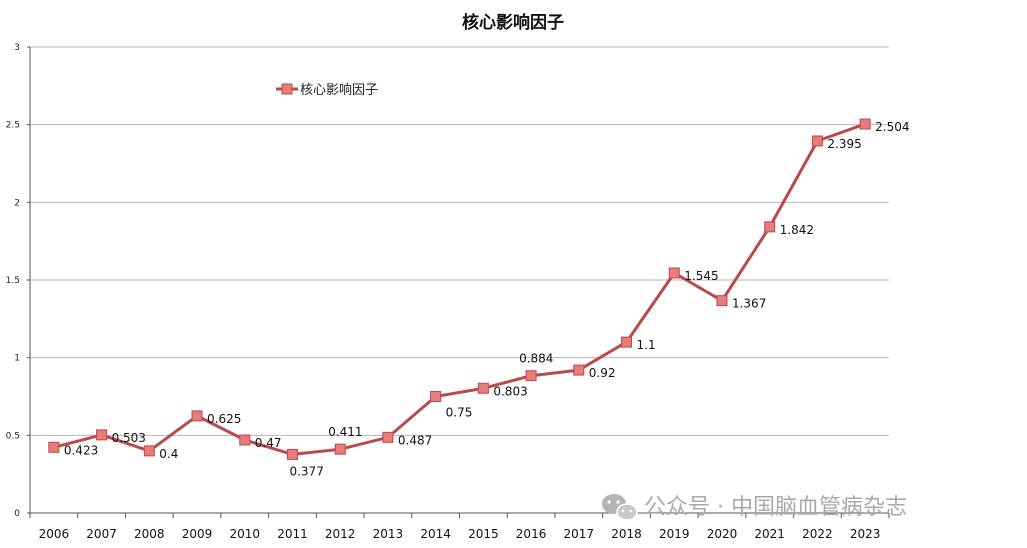  I want to click on x-tick-label: 2023, so click(865, 534).